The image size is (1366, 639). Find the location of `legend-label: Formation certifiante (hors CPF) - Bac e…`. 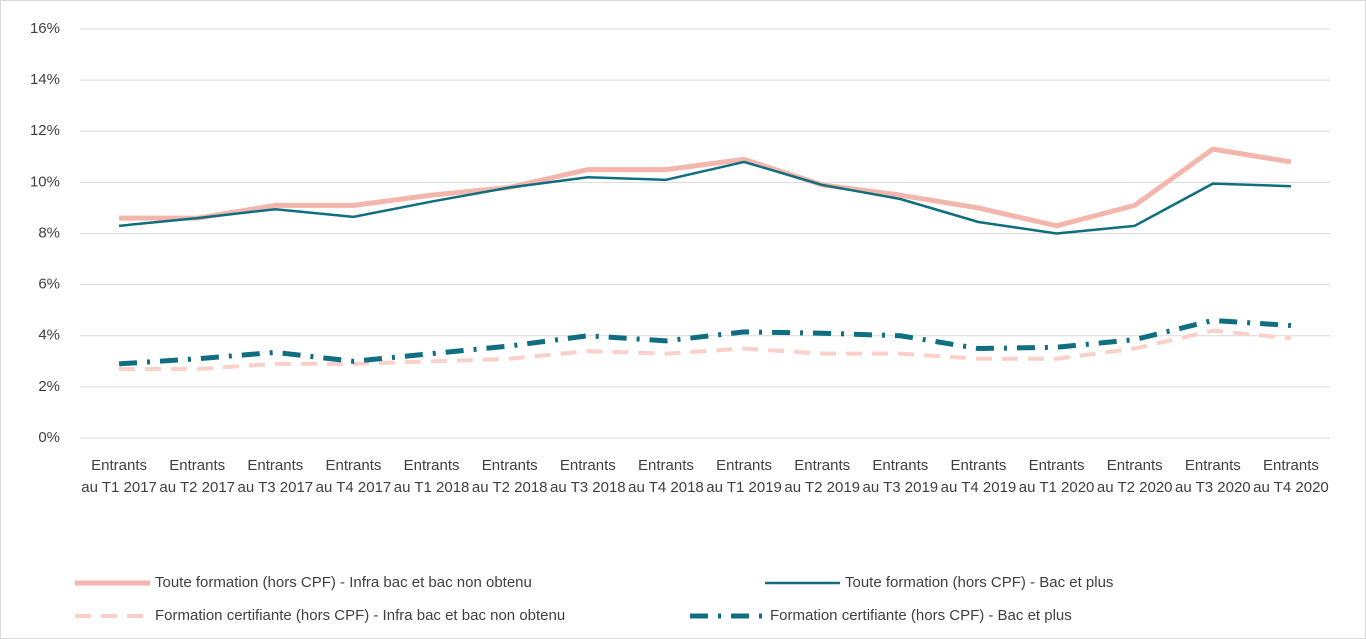

legend-label: Formation certifiante (hors CPF) - Bac e… is located at coordinates (921, 615).